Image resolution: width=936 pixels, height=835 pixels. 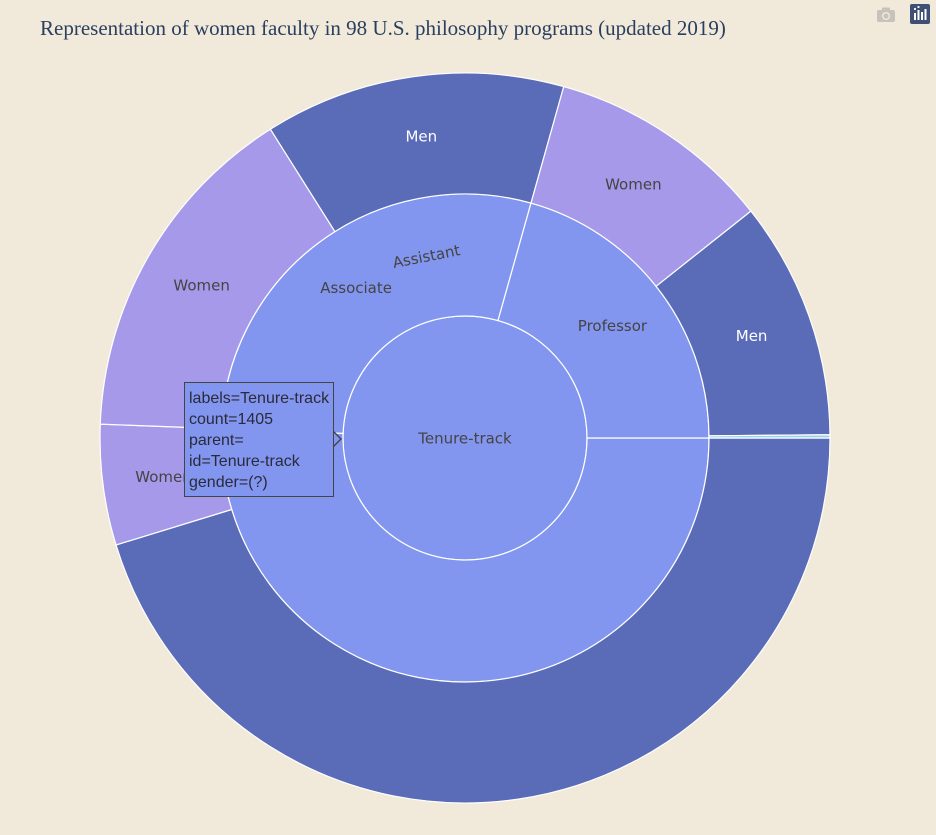 What do you see at coordinates (633, 184) in the screenshot?
I see `leaf-label-professor-women: Women` at bounding box center [633, 184].